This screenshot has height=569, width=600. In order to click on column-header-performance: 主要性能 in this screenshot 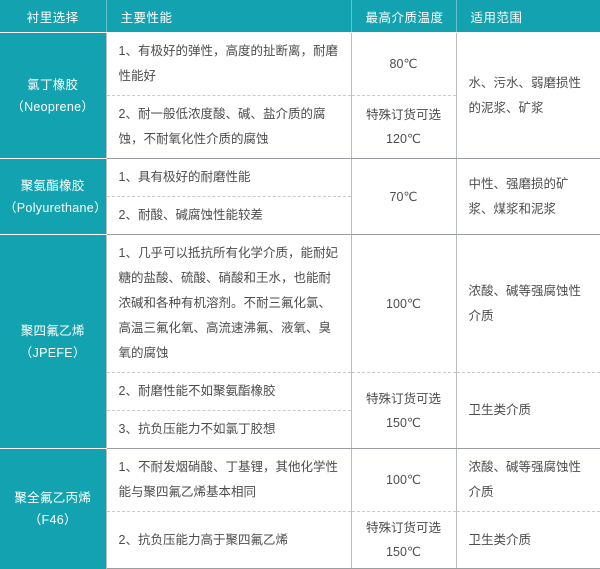, I will do `click(229, 16)`.